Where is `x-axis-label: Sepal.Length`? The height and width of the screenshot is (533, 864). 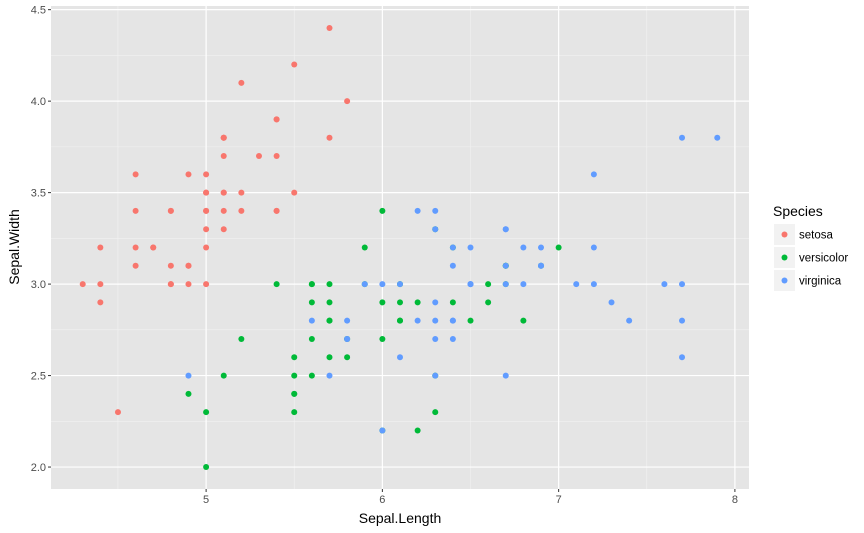 x-axis-label: Sepal.Length is located at coordinates (400, 518).